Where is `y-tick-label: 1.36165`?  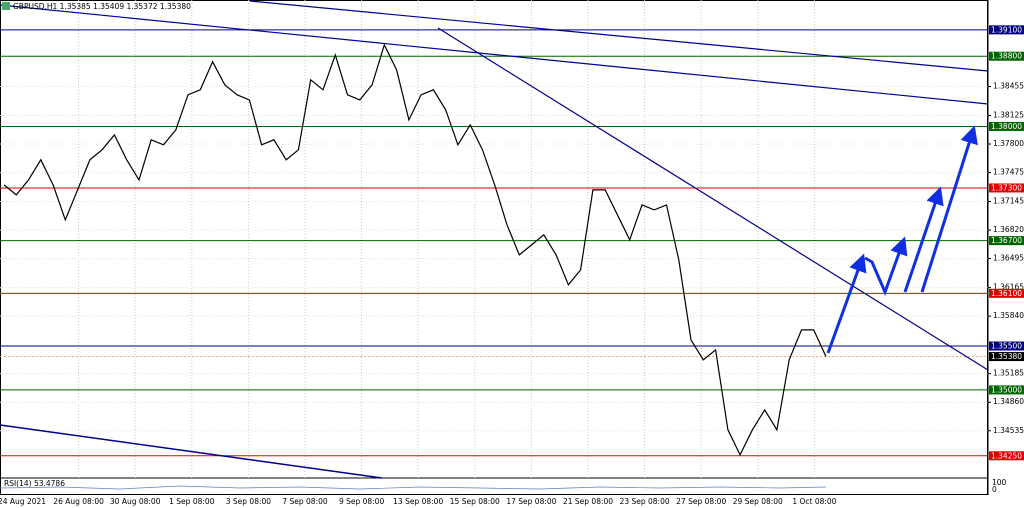 y-tick-label: 1.36165 is located at coordinates (1008, 287).